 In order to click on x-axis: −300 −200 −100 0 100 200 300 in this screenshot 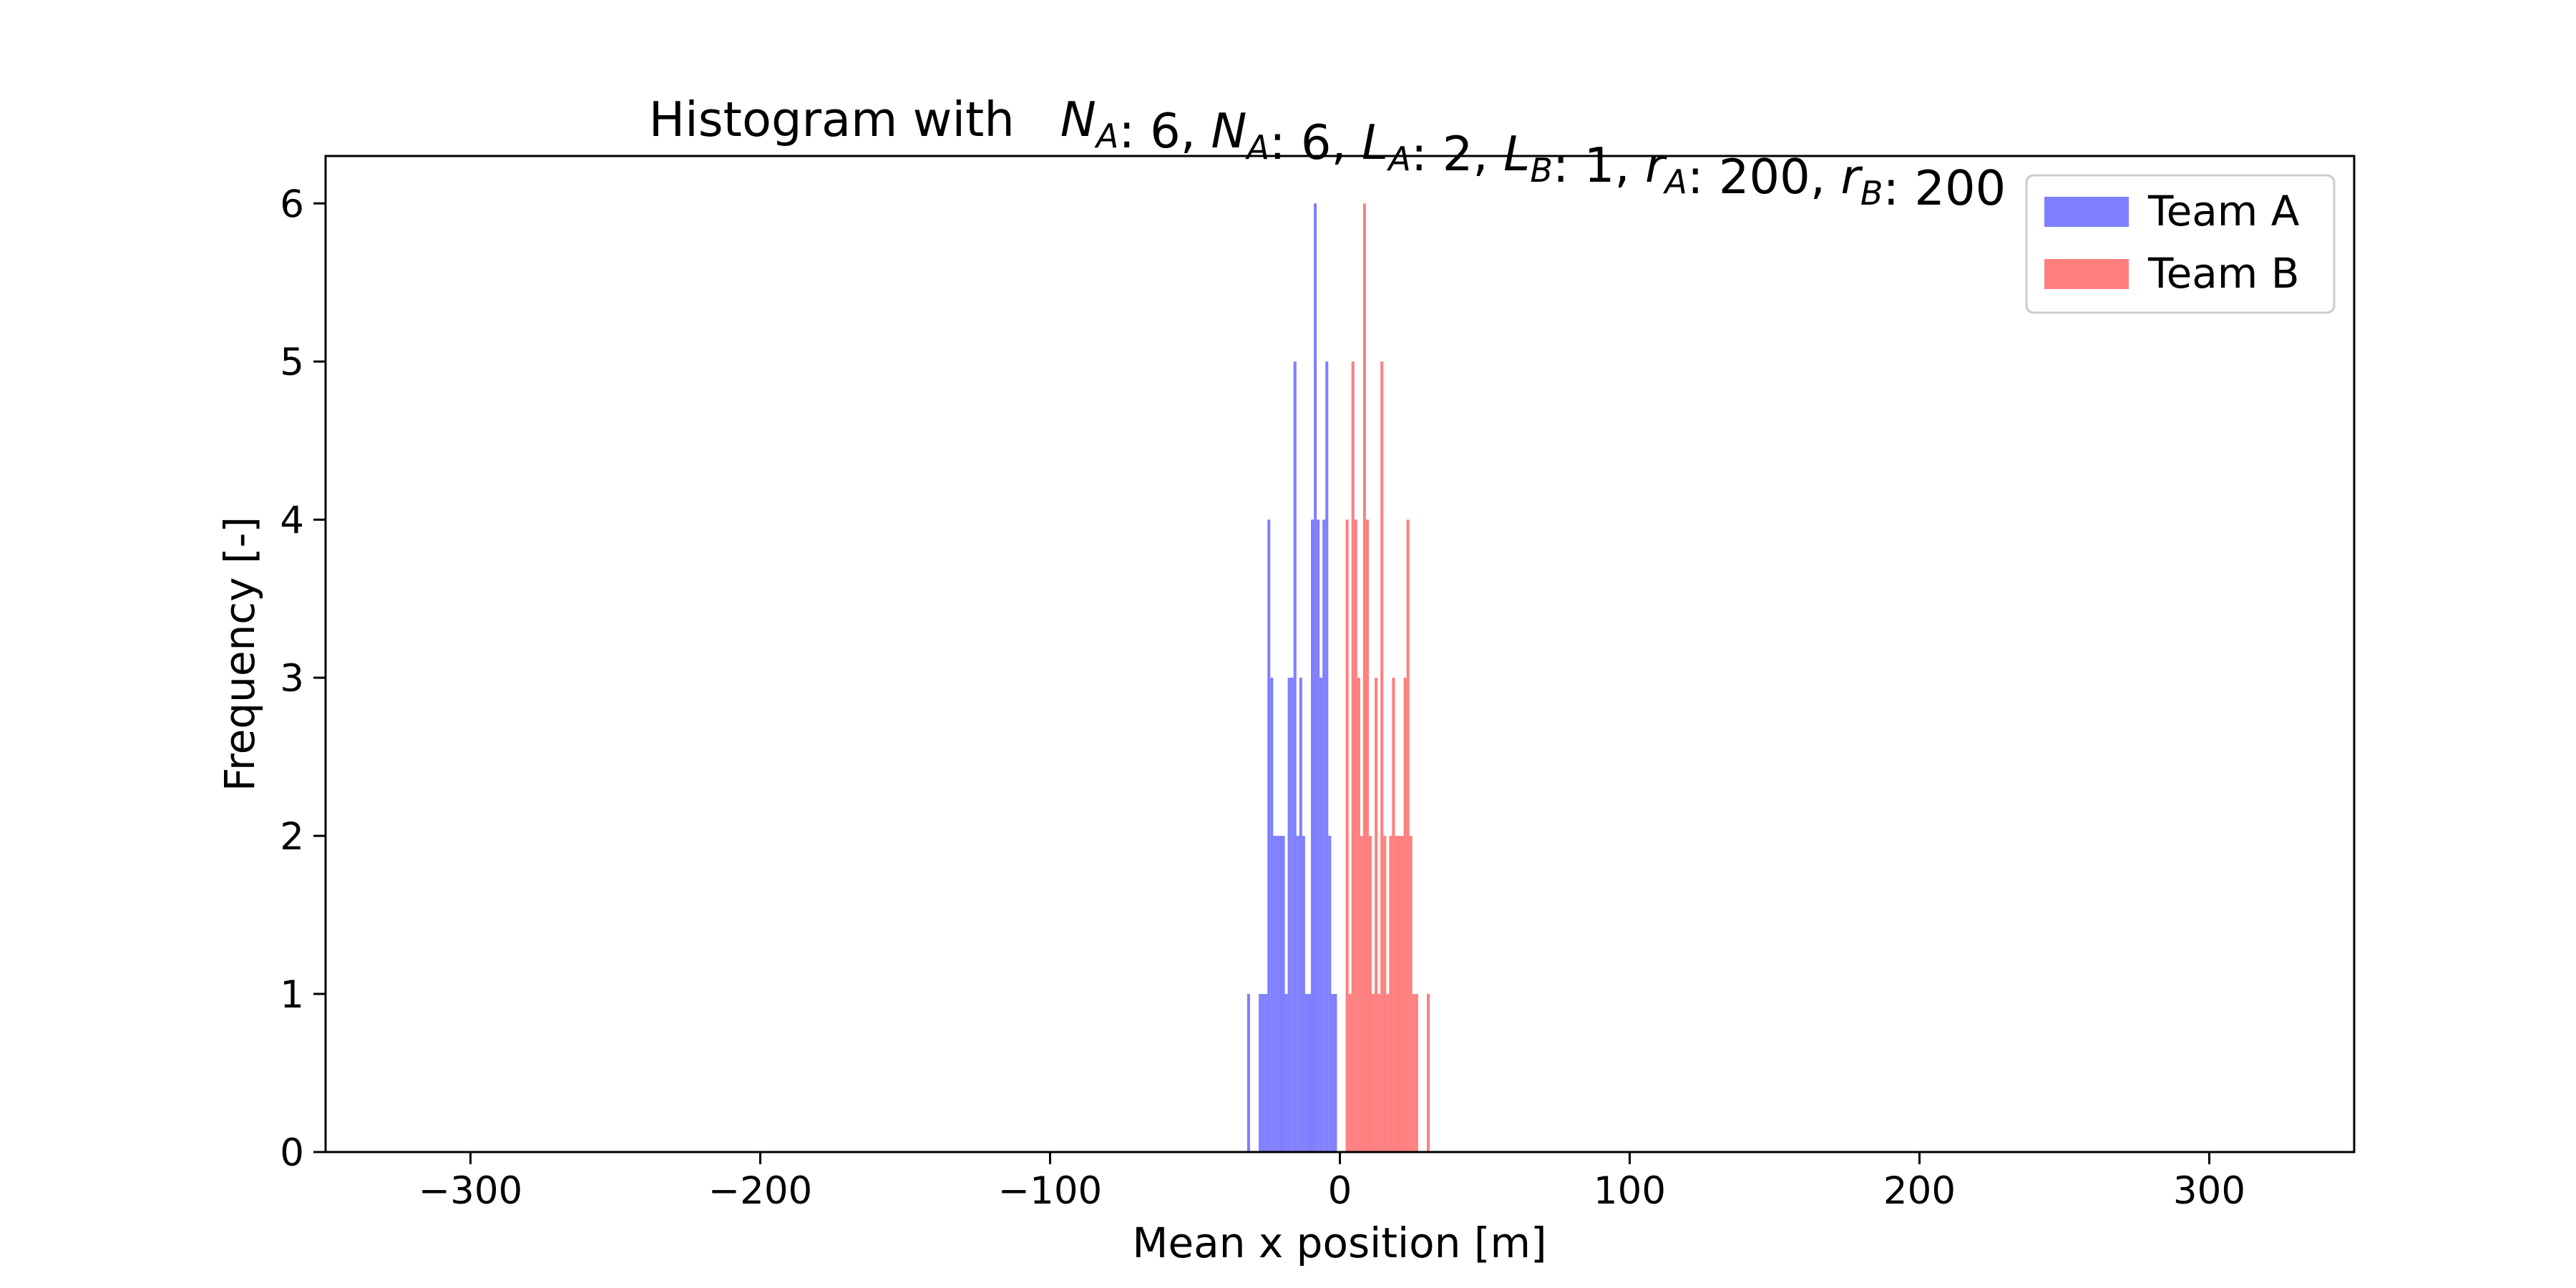, I will do `click(1332, 1182)`.